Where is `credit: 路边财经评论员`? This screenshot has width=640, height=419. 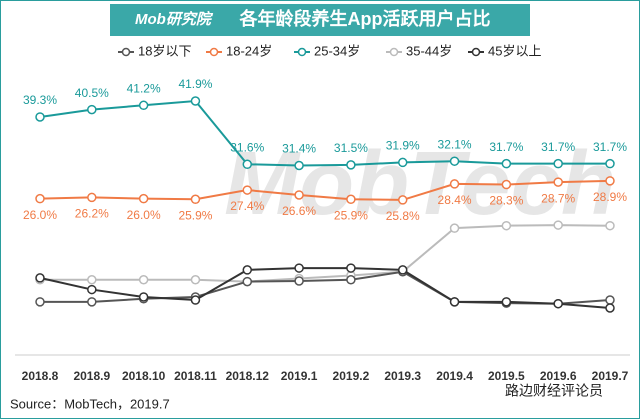 credit: 路边财经评论员 is located at coordinates (554, 391).